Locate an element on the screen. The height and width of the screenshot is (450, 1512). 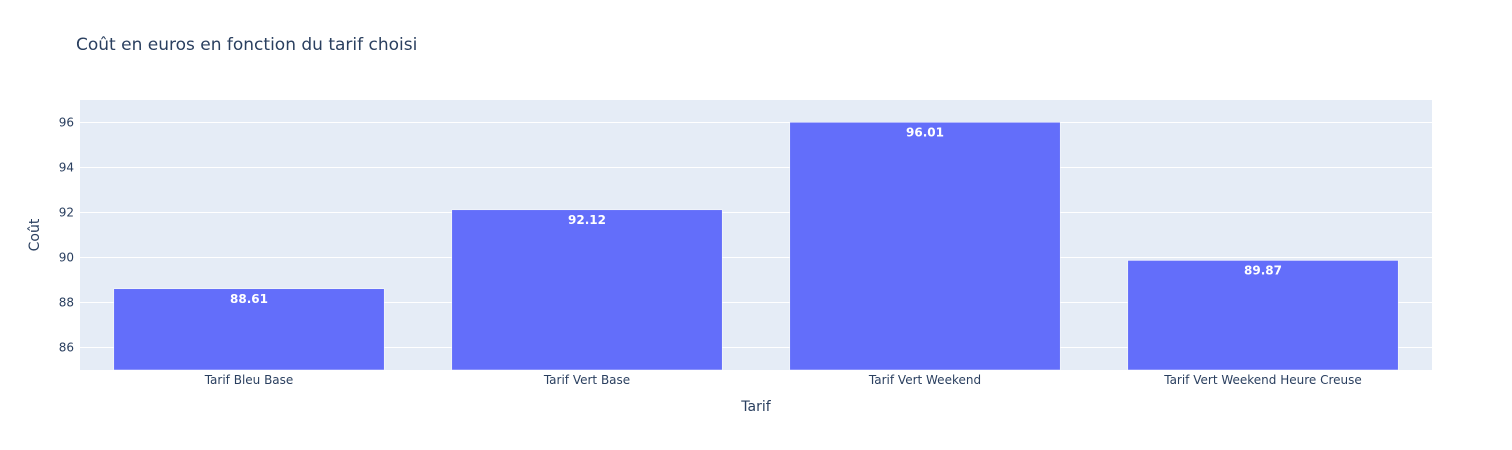
y-axis-title: Coût is located at coordinates (35, 234).